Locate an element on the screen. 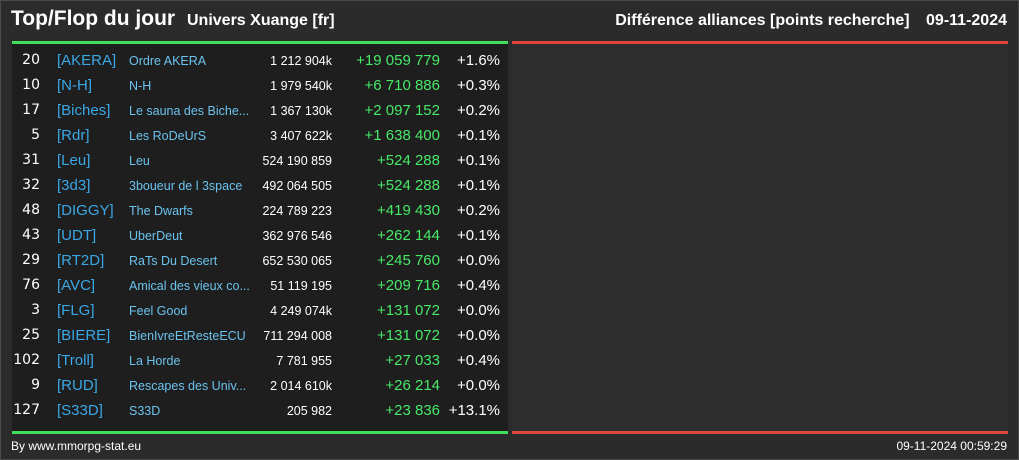 This screenshot has width=1019, height=460. bottom-divider-green is located at coordinates (260, 432).